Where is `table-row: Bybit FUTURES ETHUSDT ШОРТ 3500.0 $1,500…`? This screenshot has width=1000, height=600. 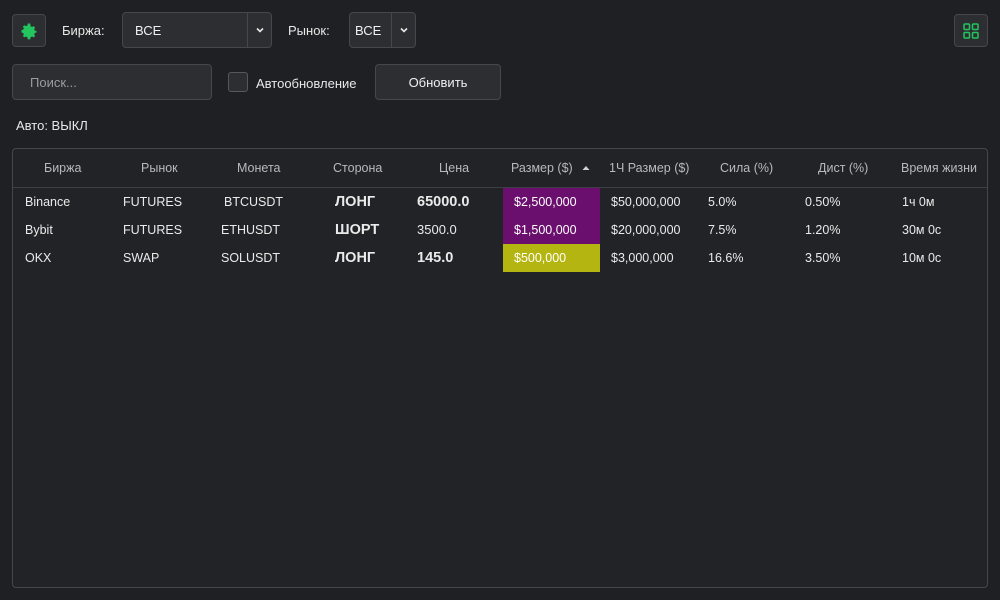 table-row: Bybit FUTURES ETHUSDT ШОРТ 3500.0 $1,500… is located at coordinates (500, 230).